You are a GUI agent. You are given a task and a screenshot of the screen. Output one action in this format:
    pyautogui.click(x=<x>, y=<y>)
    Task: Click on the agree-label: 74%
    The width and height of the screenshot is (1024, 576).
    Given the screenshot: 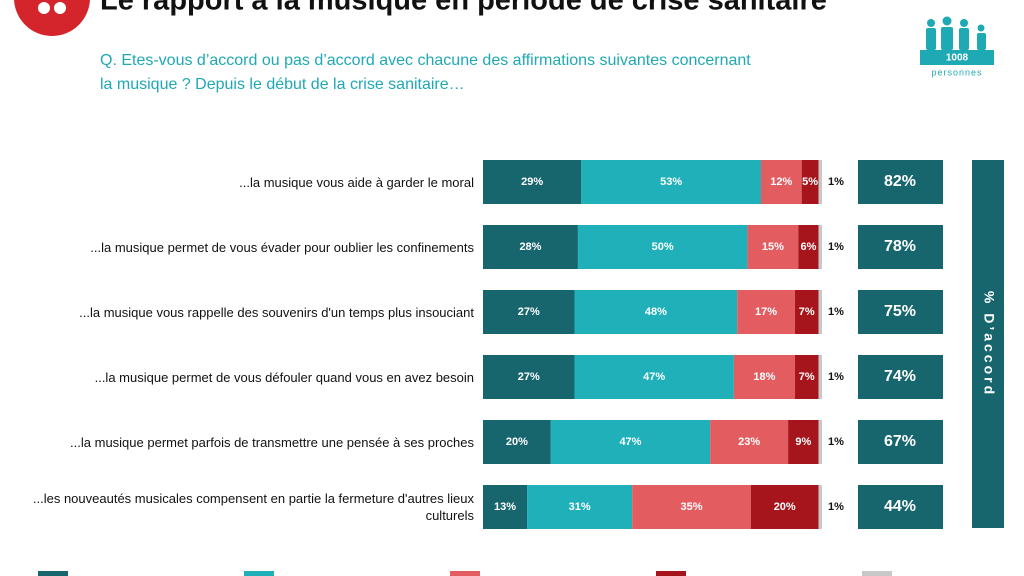 What is the action you would take?
    pyautogui.click(x=900, y=376)
    